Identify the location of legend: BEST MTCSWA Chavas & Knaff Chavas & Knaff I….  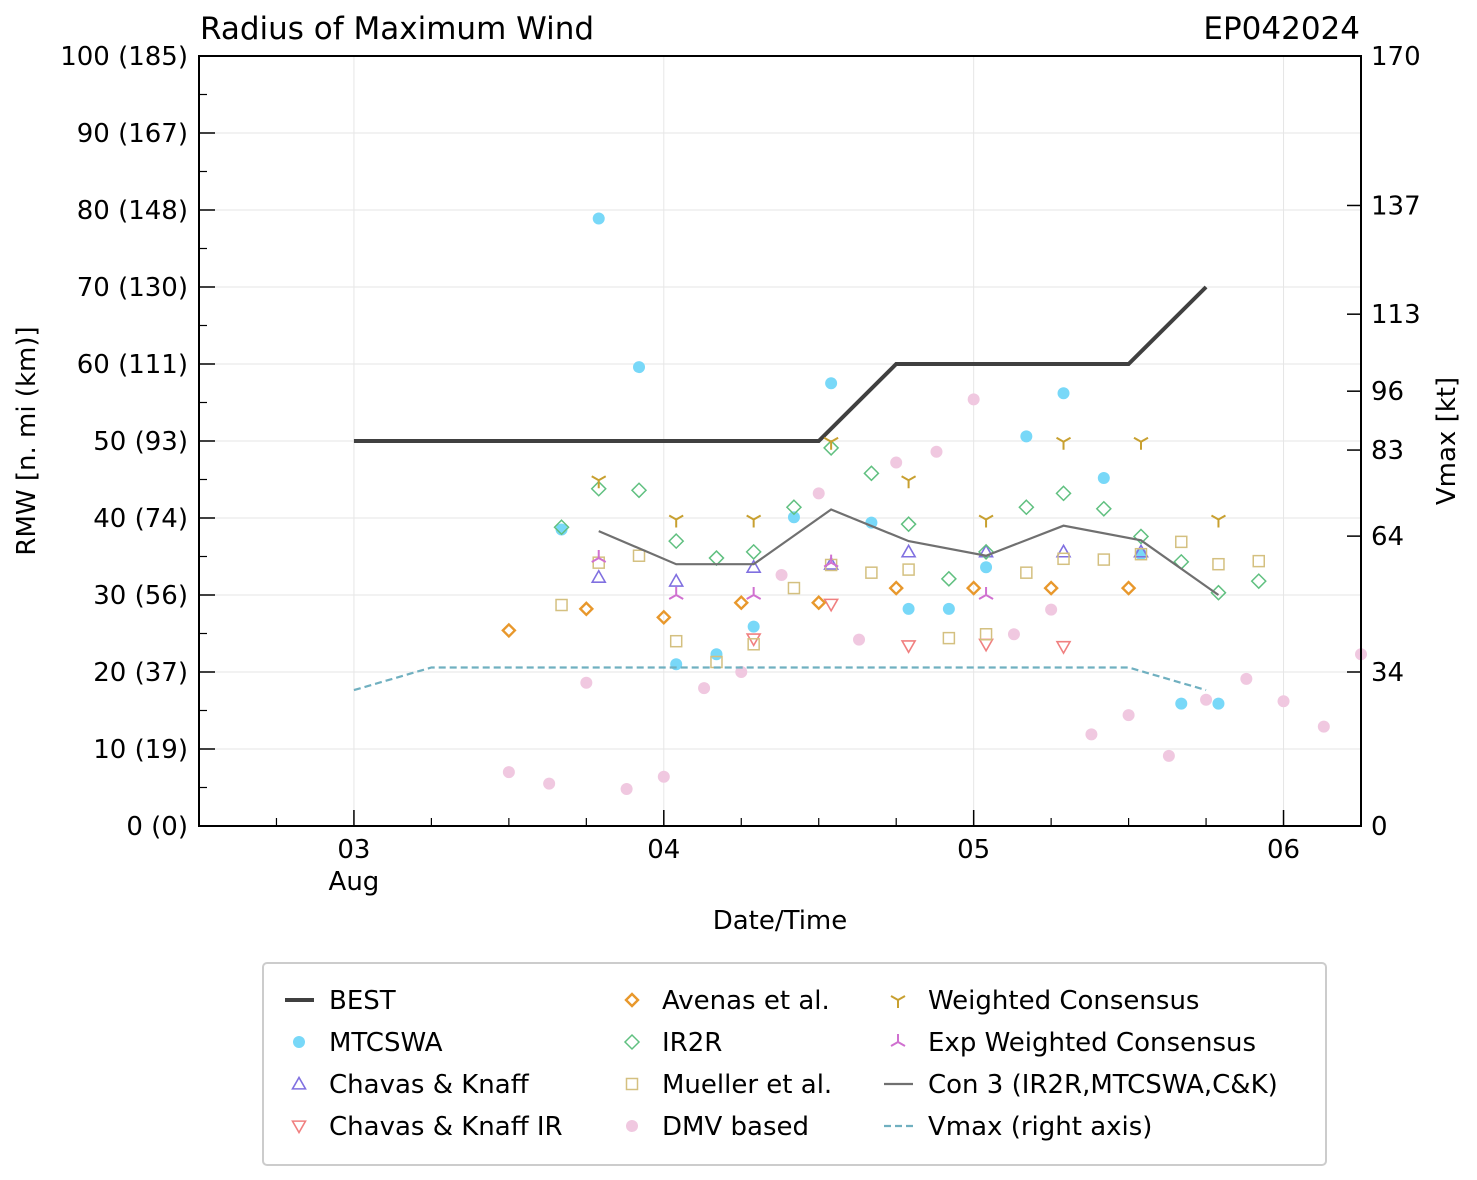
(781, 1064).